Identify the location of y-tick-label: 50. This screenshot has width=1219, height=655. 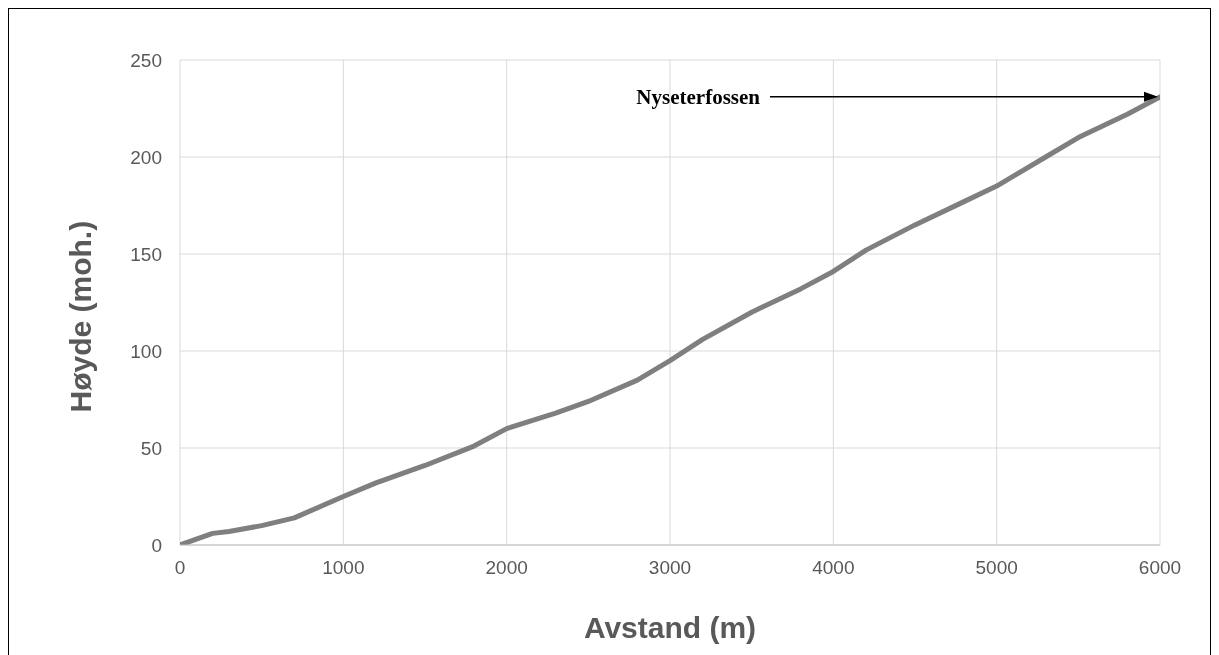
(151, 448).